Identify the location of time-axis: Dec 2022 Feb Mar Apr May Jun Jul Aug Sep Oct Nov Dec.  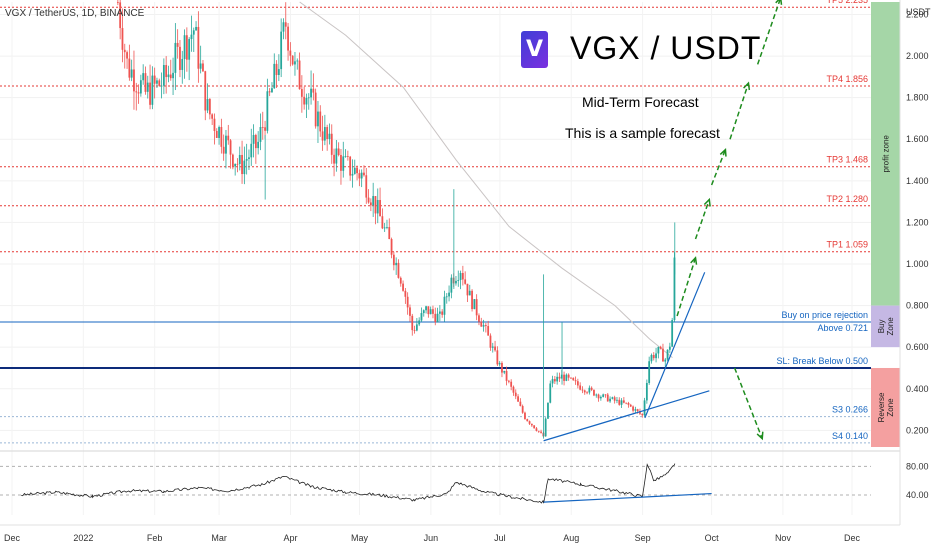
(450, 533).